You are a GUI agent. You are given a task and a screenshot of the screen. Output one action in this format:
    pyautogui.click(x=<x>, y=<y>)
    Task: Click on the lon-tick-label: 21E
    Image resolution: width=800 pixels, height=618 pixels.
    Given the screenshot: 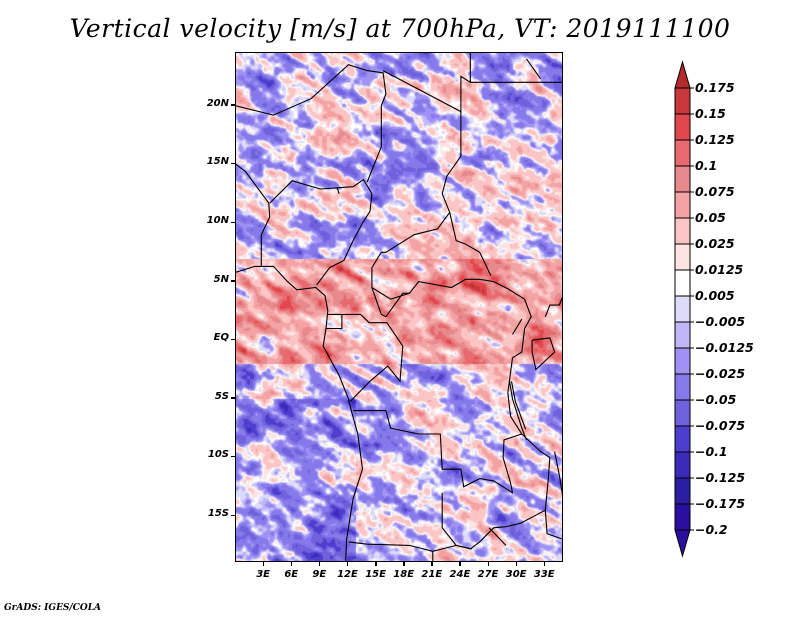 What is the action you would take?
    pyautogui.click(x=432, y=574)
    